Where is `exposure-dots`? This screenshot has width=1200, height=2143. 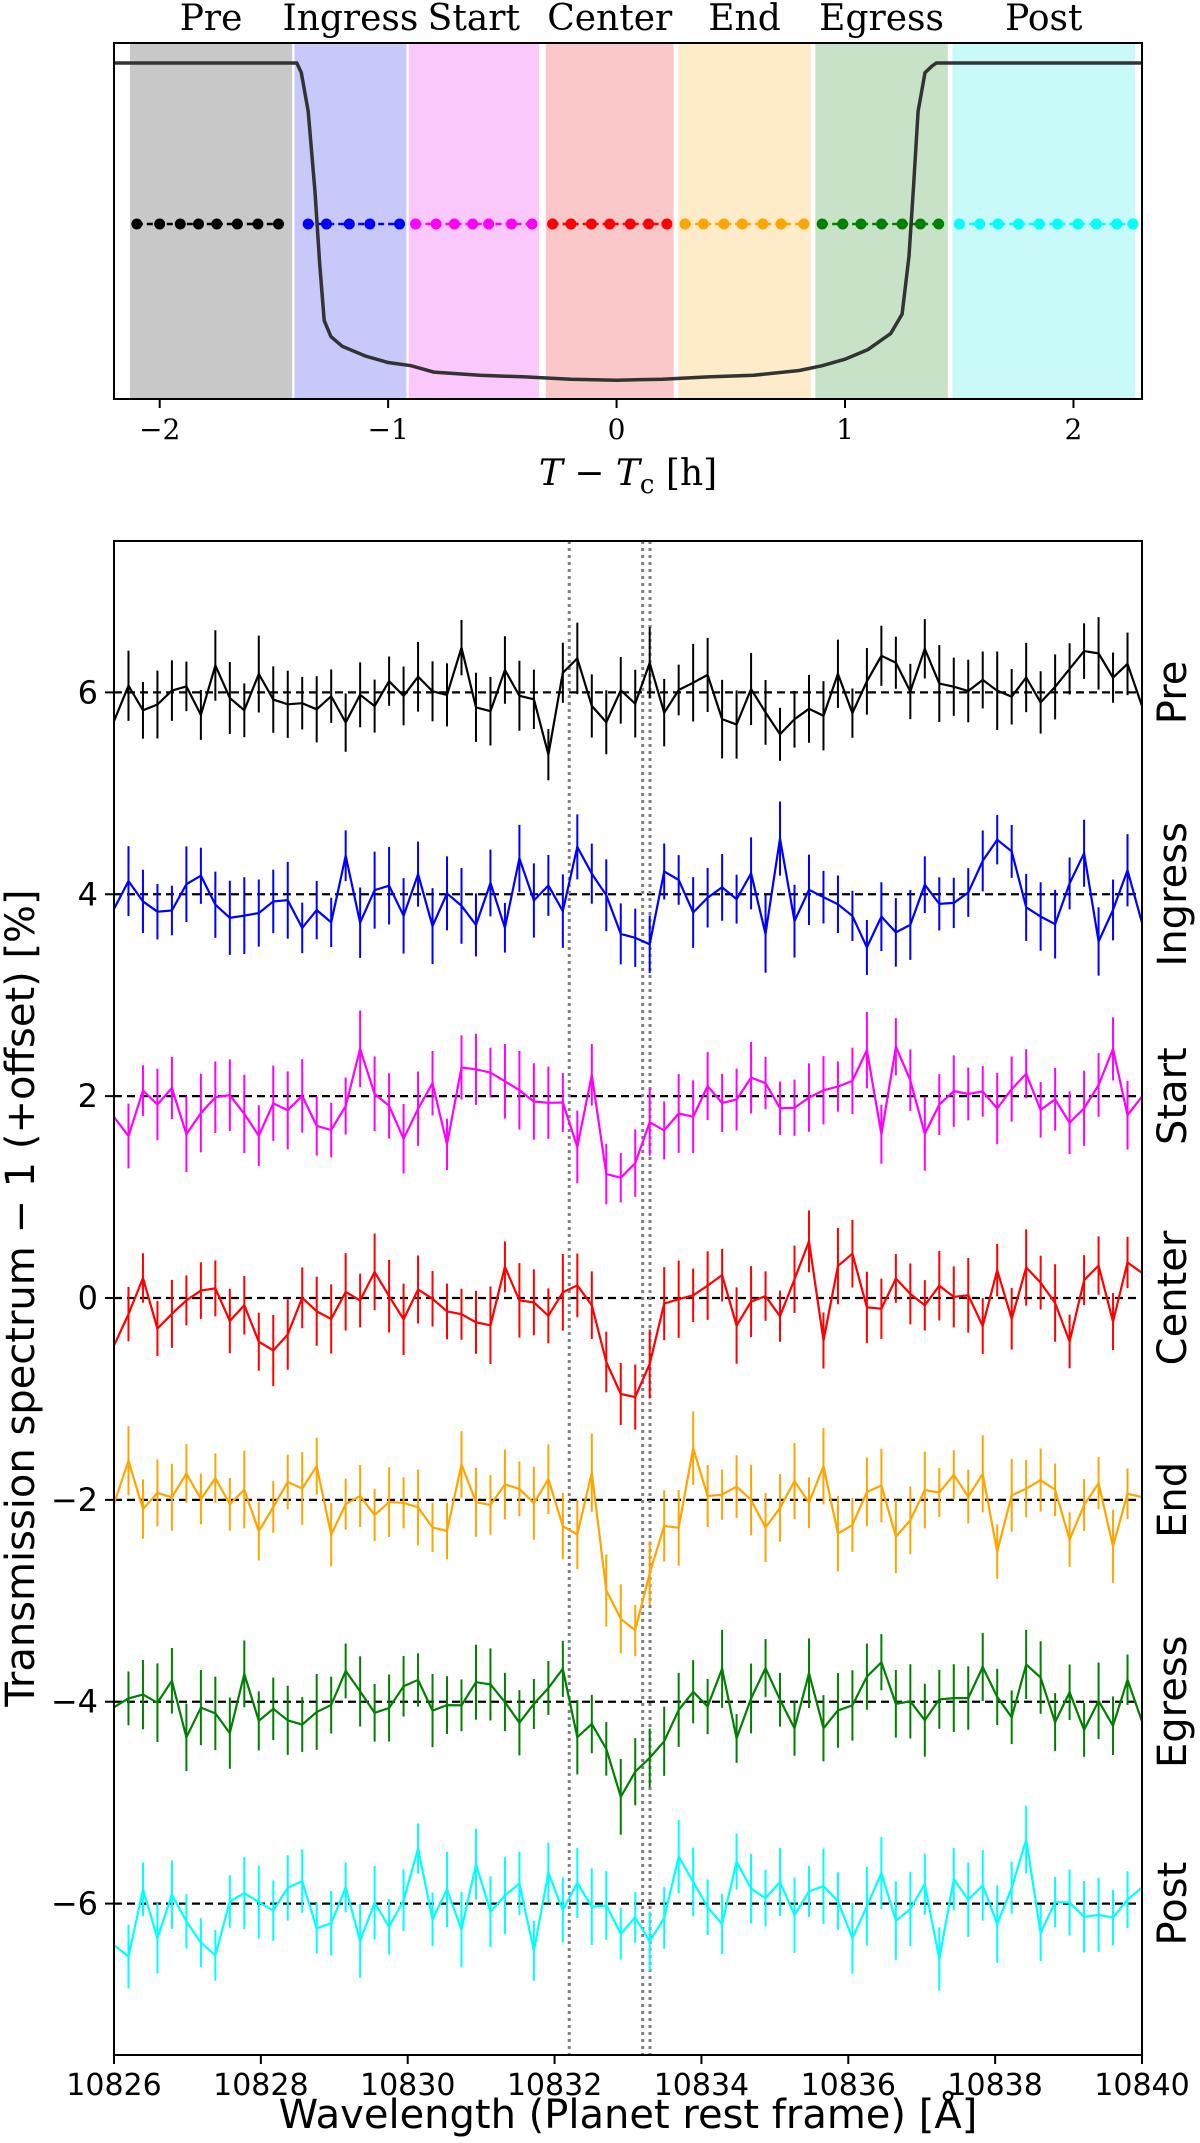
exposure-dots is located at coordinates (635, 224).